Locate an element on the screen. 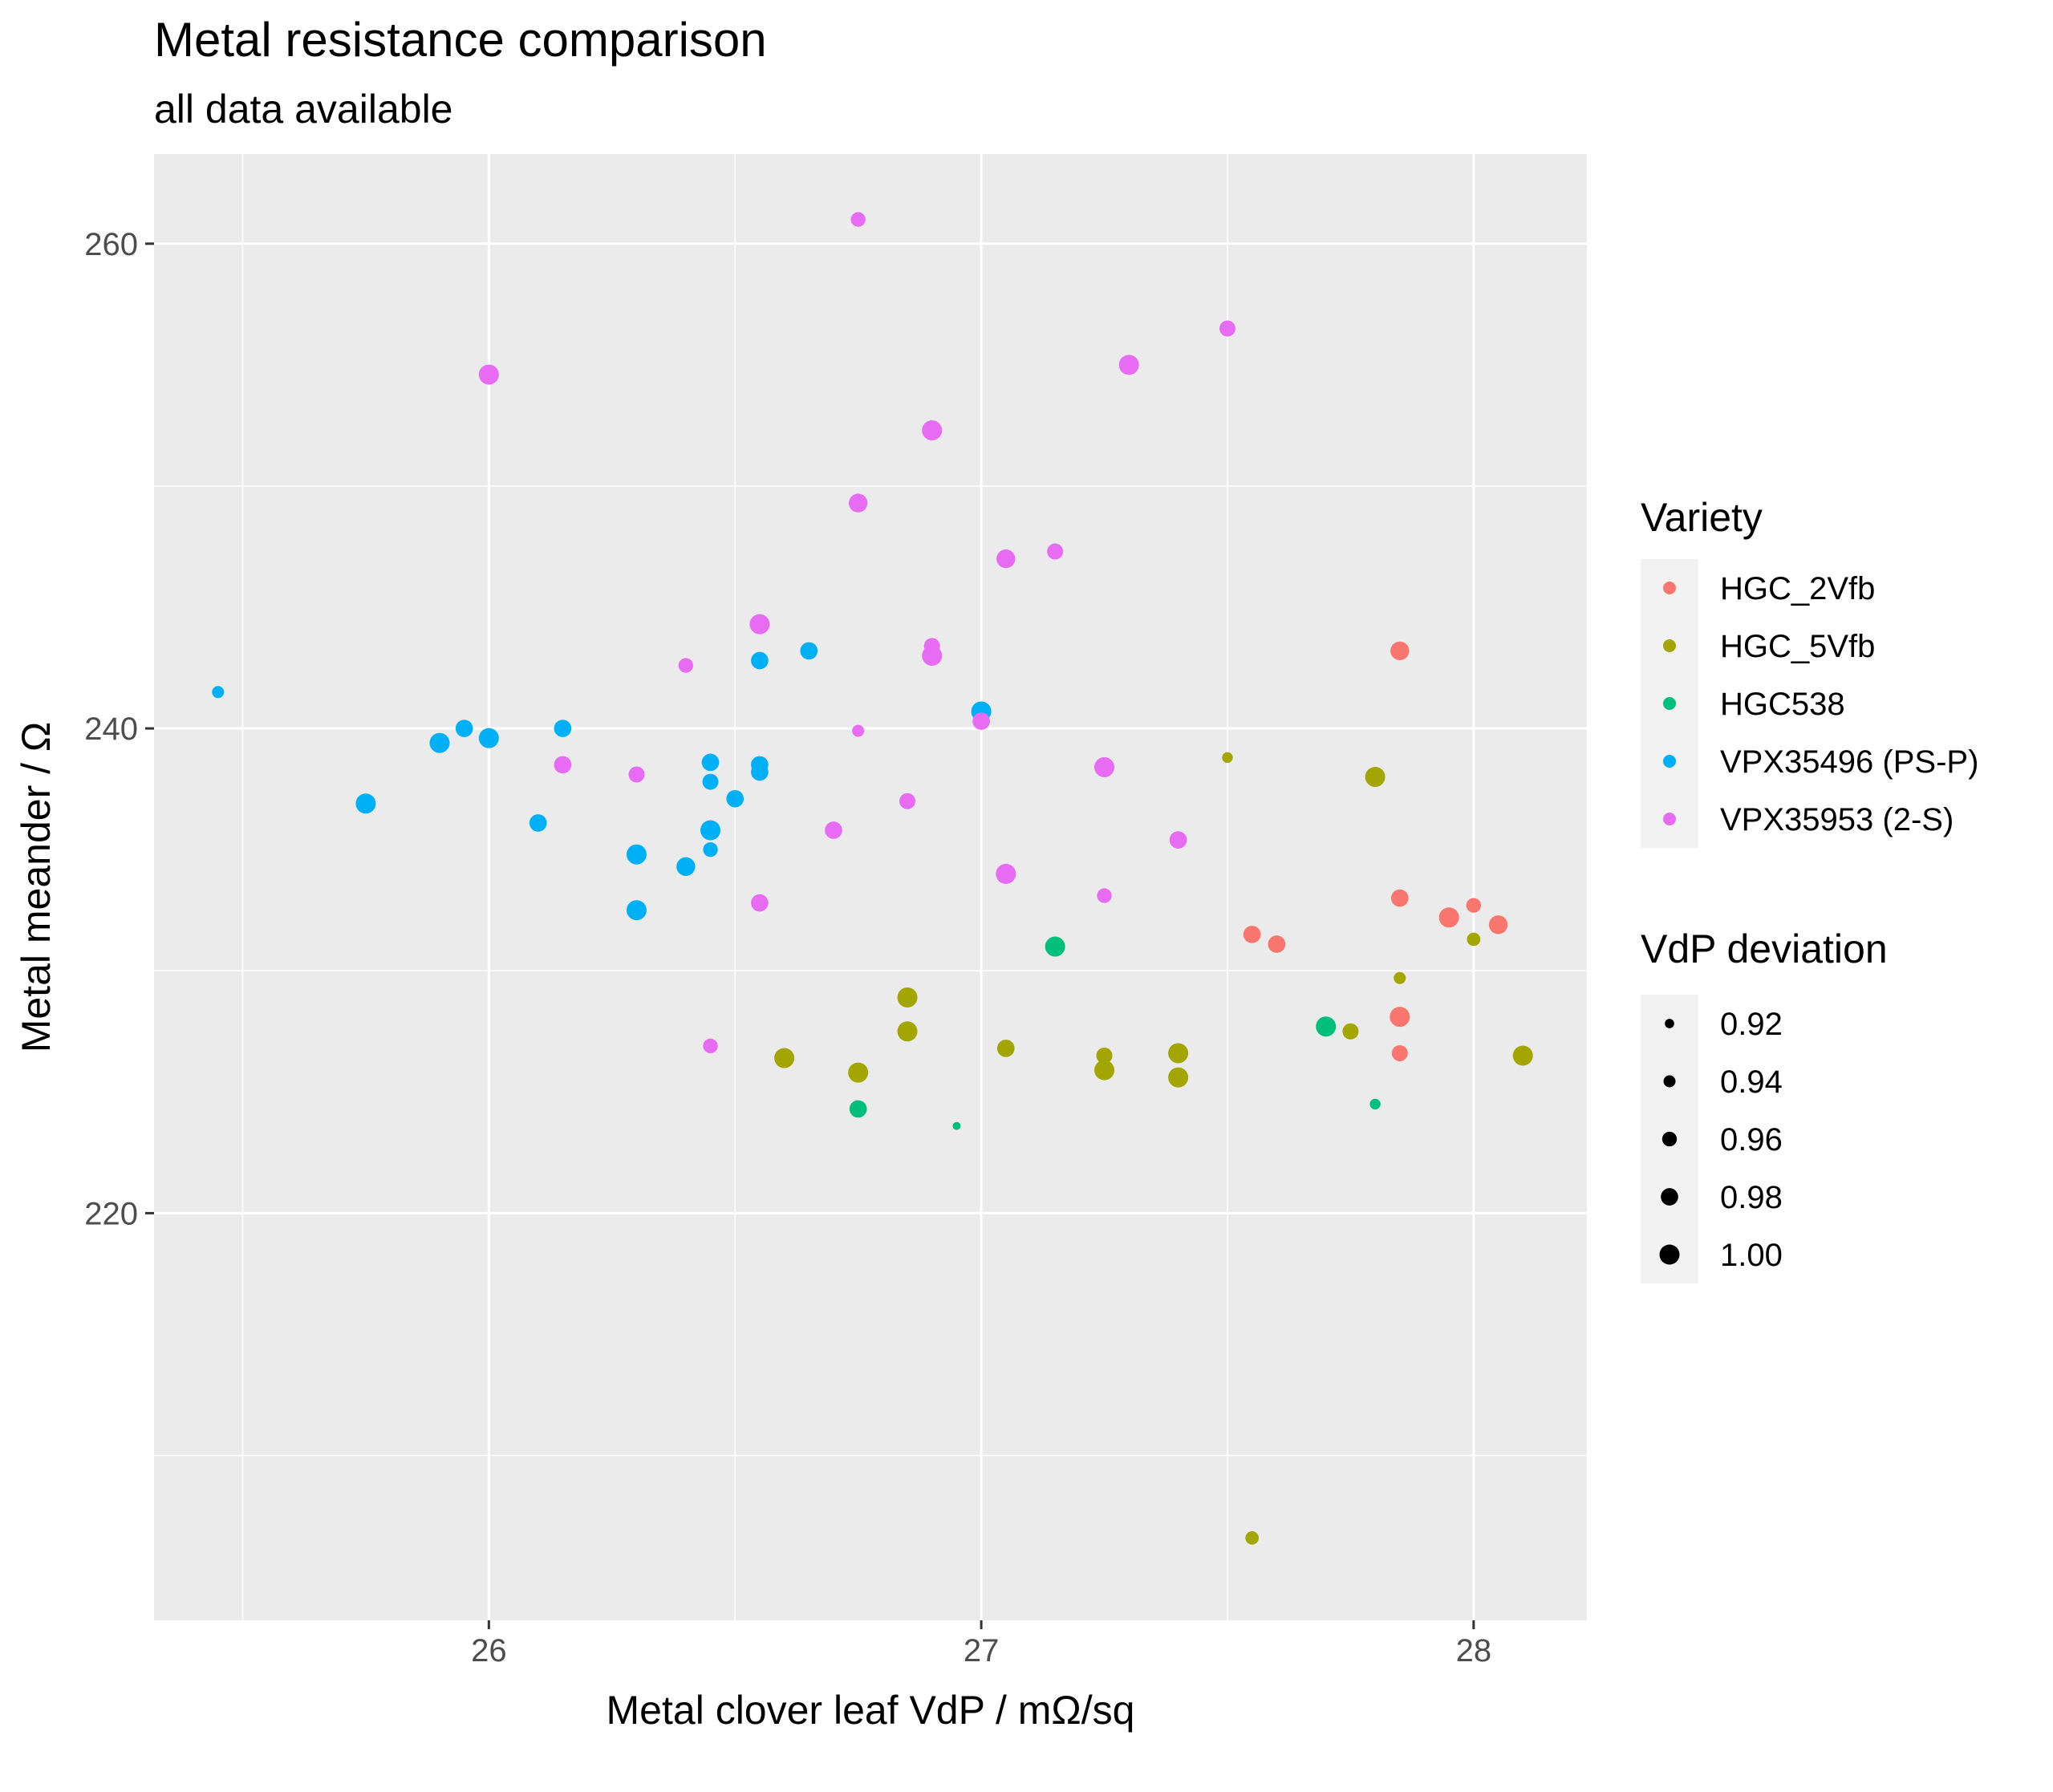 The height and width of the screenshot is (1792, 2053). chart-subtitle: all data available is located at coordinates (303, 110).